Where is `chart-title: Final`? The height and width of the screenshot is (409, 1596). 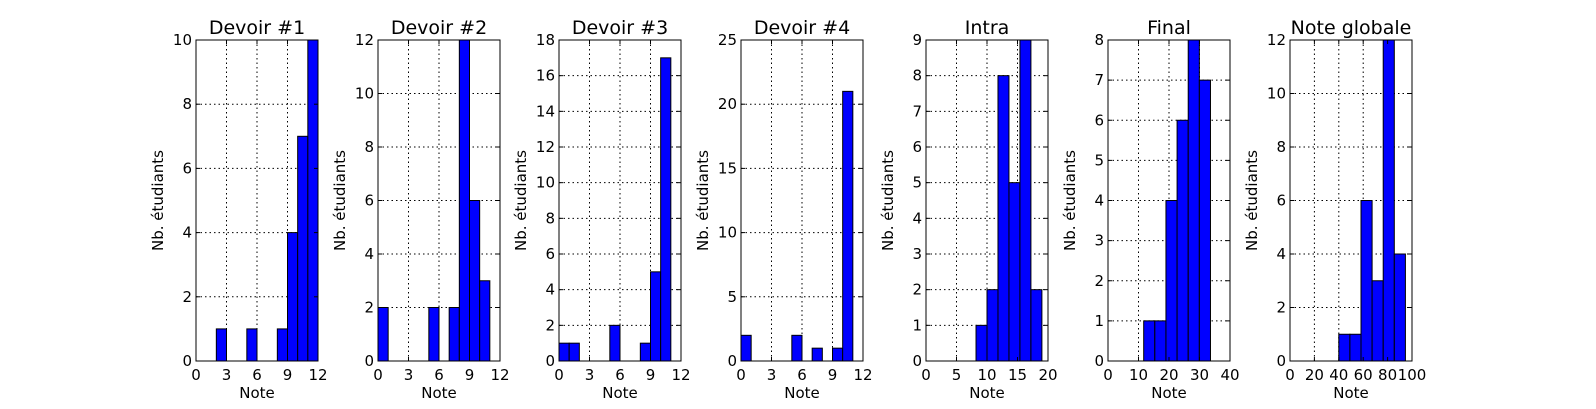
chart-title: Final is located at coordinates (1169, 28).